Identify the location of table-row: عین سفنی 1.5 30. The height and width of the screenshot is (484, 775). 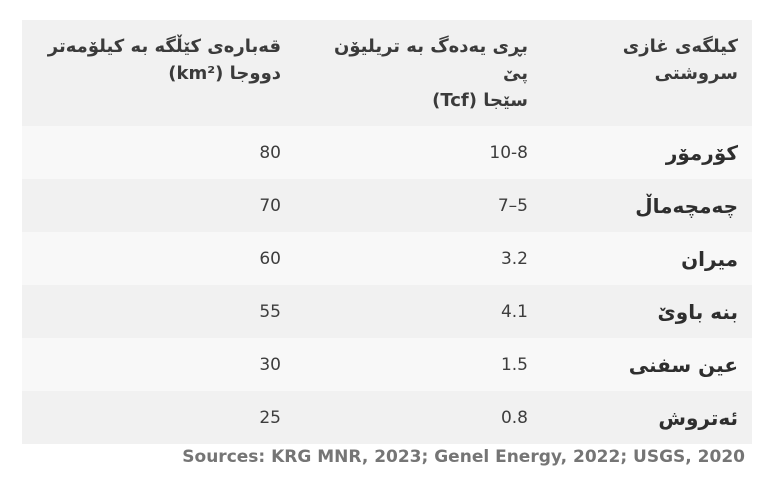
(387, 364).